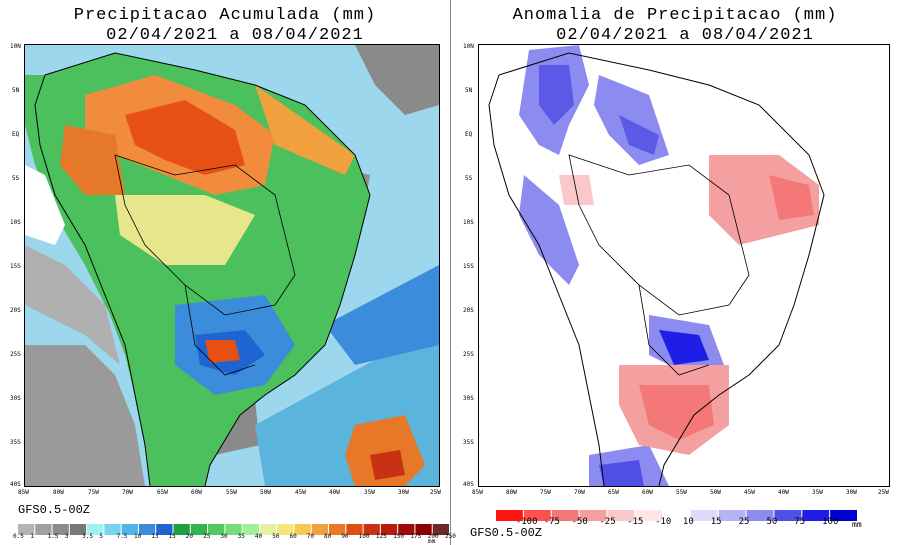  What do you see at coordinates (58, 492) in the screenshot?
I see `lon-label: 80W` at bounding box center [58, 492].